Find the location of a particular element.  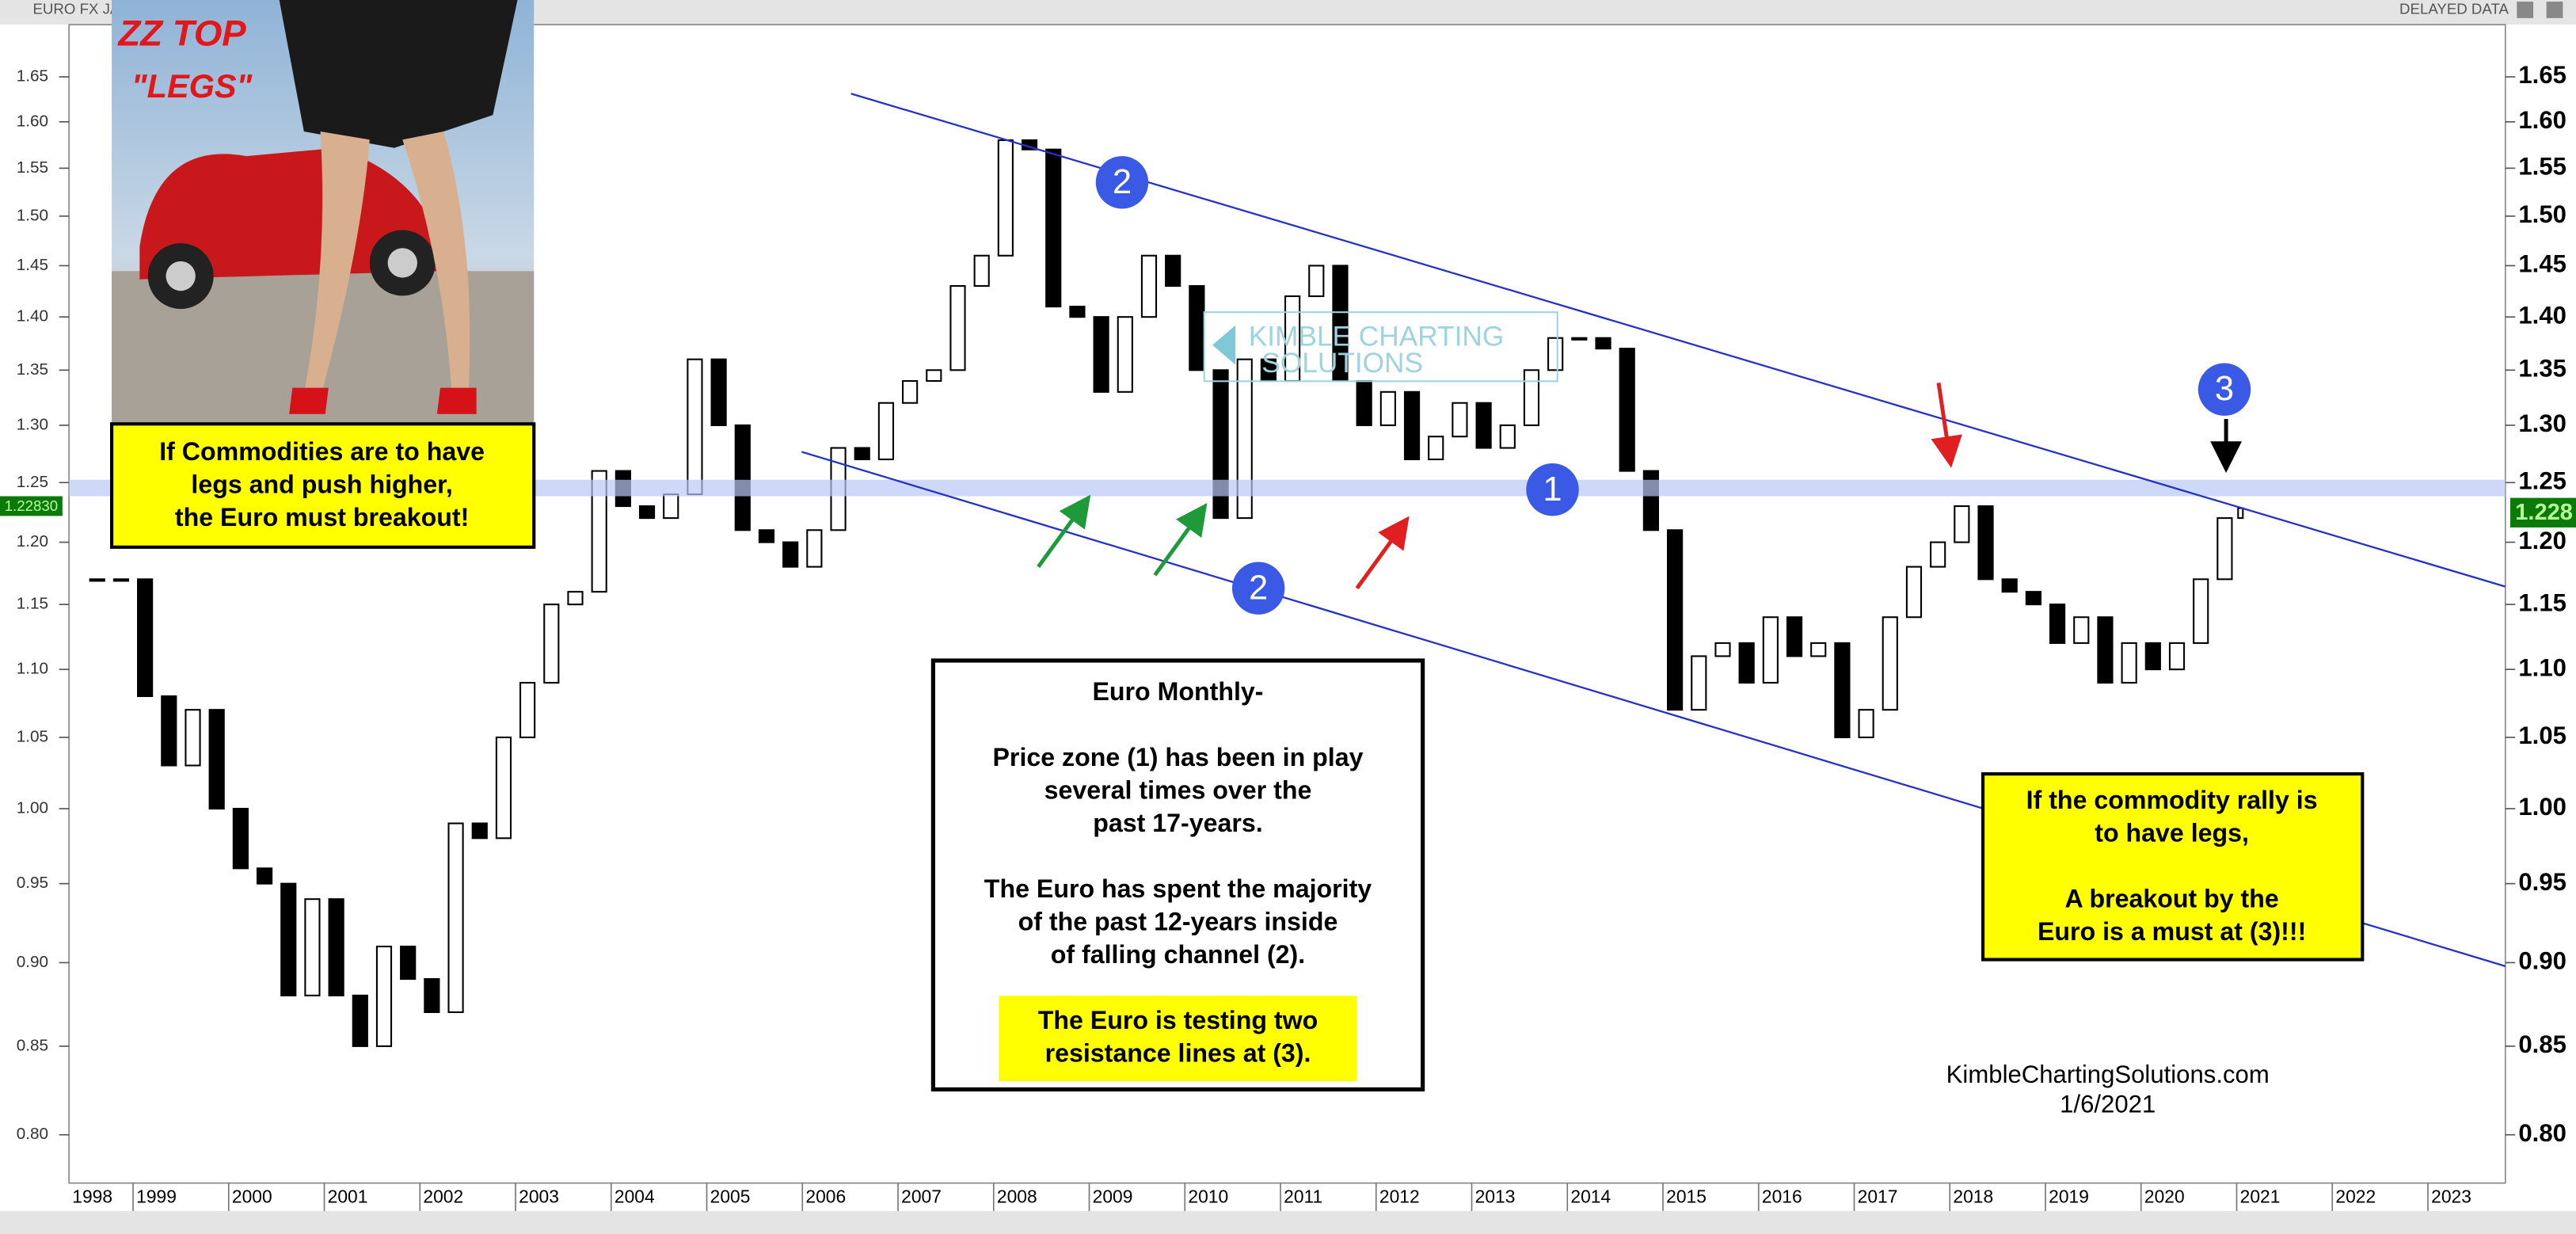

callout: 3 is located at coordinates (2224, 390).